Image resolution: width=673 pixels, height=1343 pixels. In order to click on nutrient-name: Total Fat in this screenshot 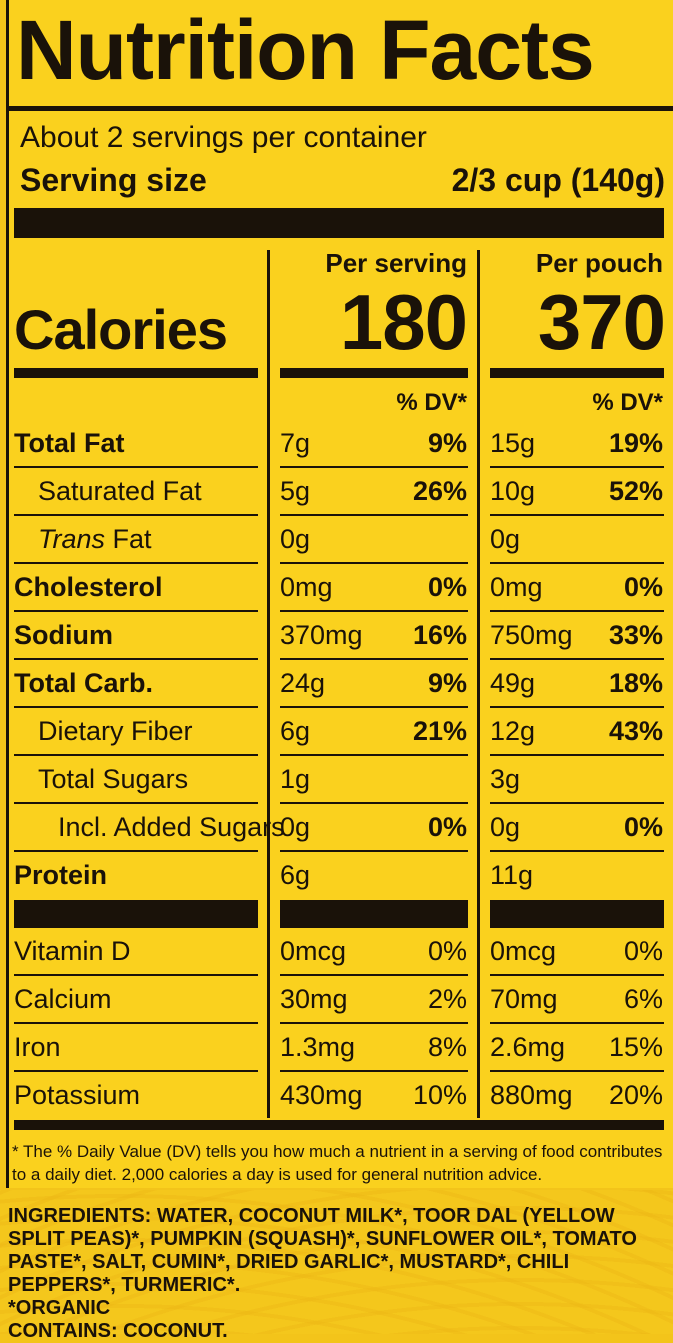, I will do `click(69, 443)`.